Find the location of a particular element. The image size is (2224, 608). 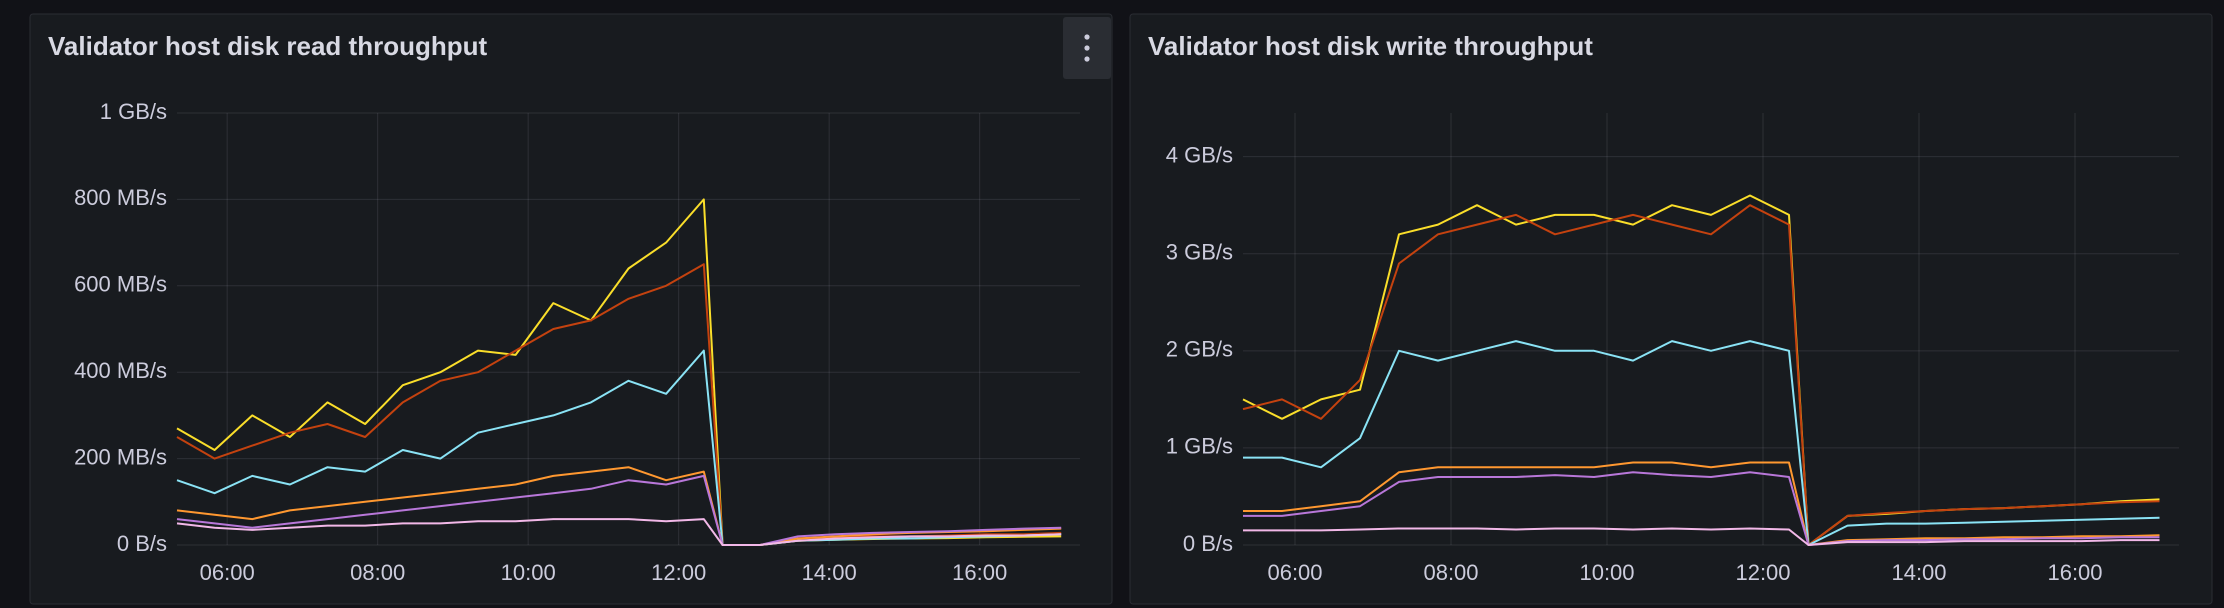

y-tick-label: 3 GB/s is located at coordinates (1199, 252).